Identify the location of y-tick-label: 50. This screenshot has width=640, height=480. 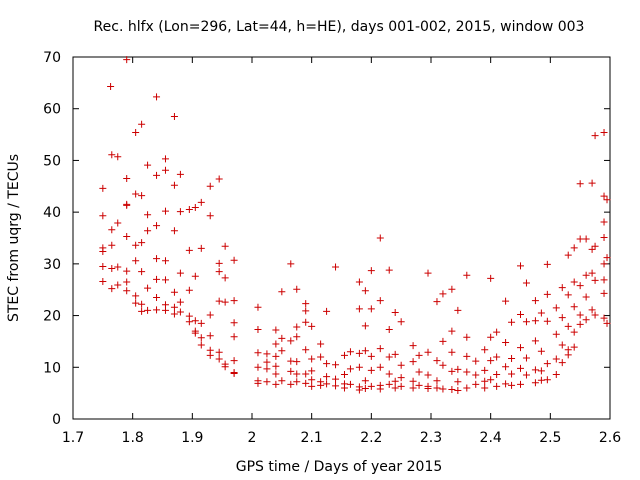
(52, 161).